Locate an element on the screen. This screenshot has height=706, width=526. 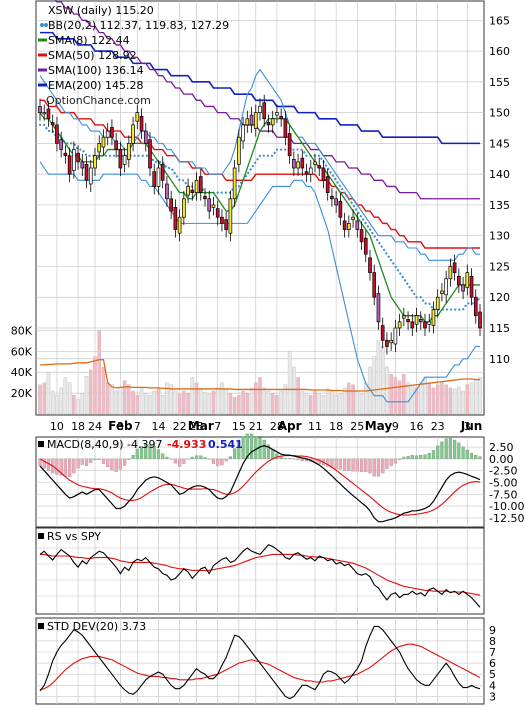
day-tick-label: 10 is located at coordinates (57, 426).